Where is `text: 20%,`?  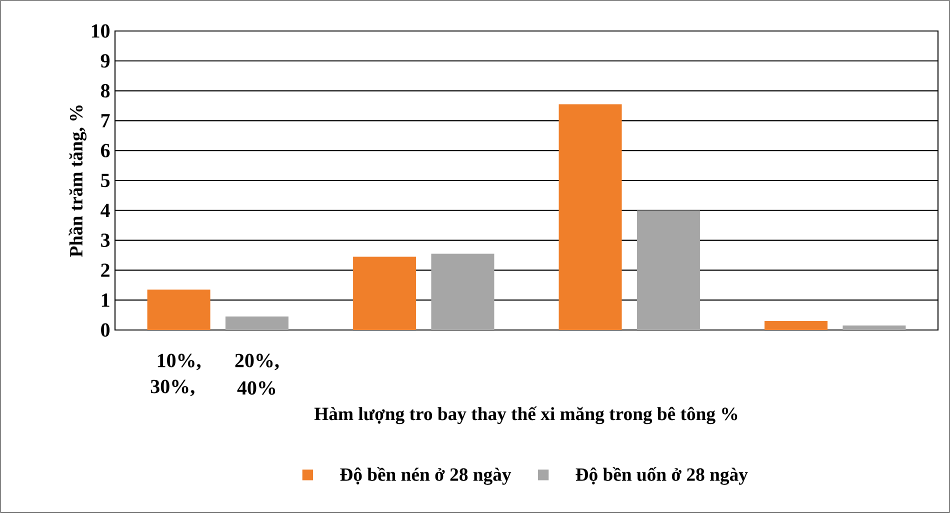 text: 20%, is located at coordinates (257, 362).